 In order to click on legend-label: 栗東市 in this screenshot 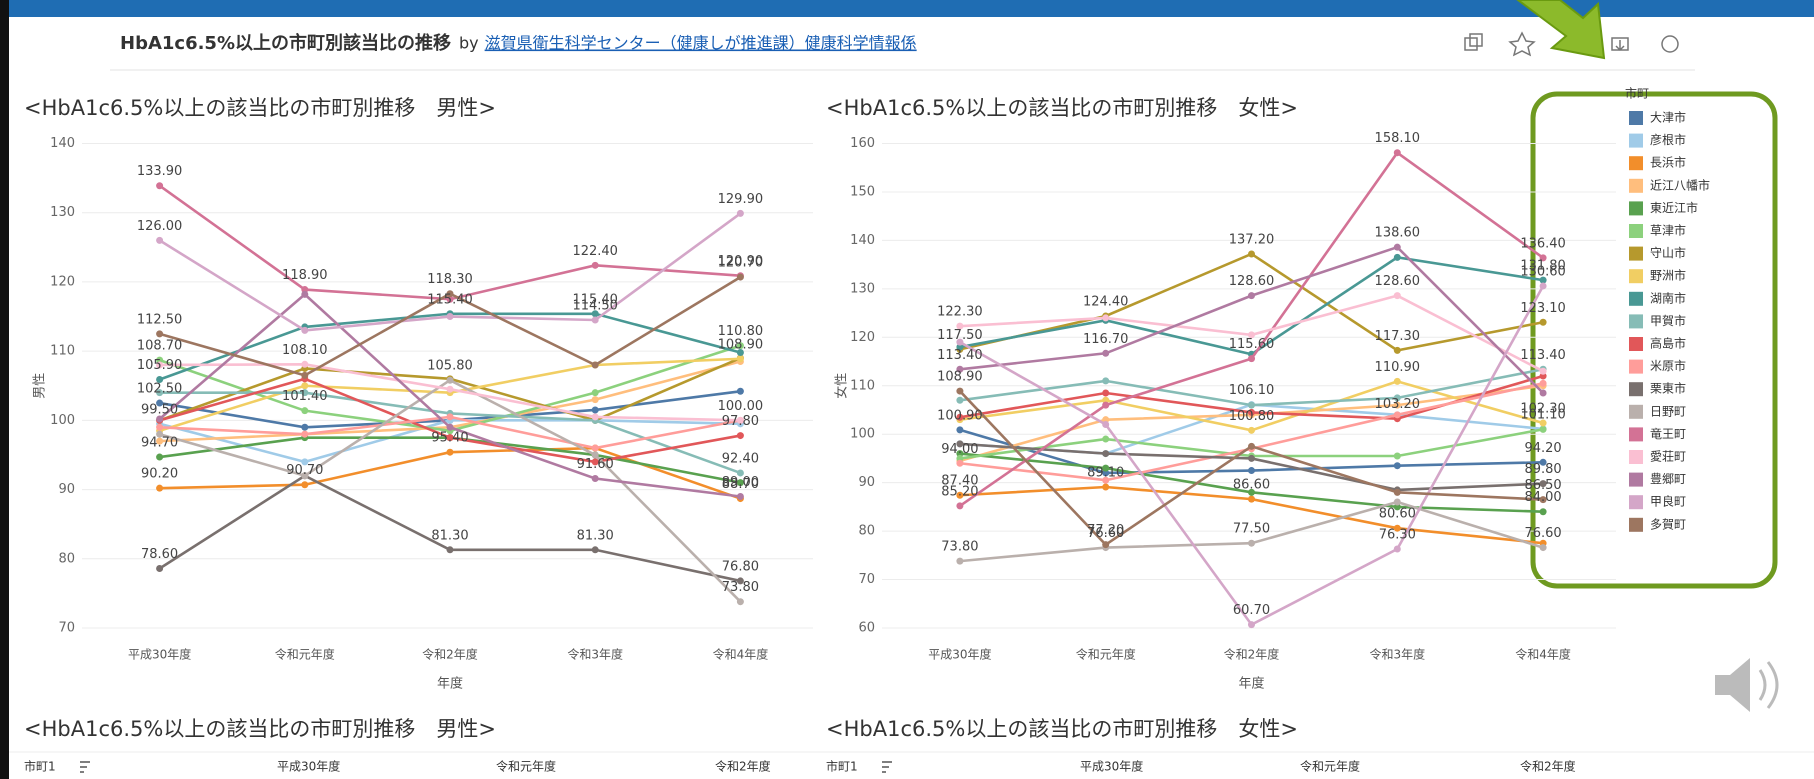, I will do `click(1668, 388)`.